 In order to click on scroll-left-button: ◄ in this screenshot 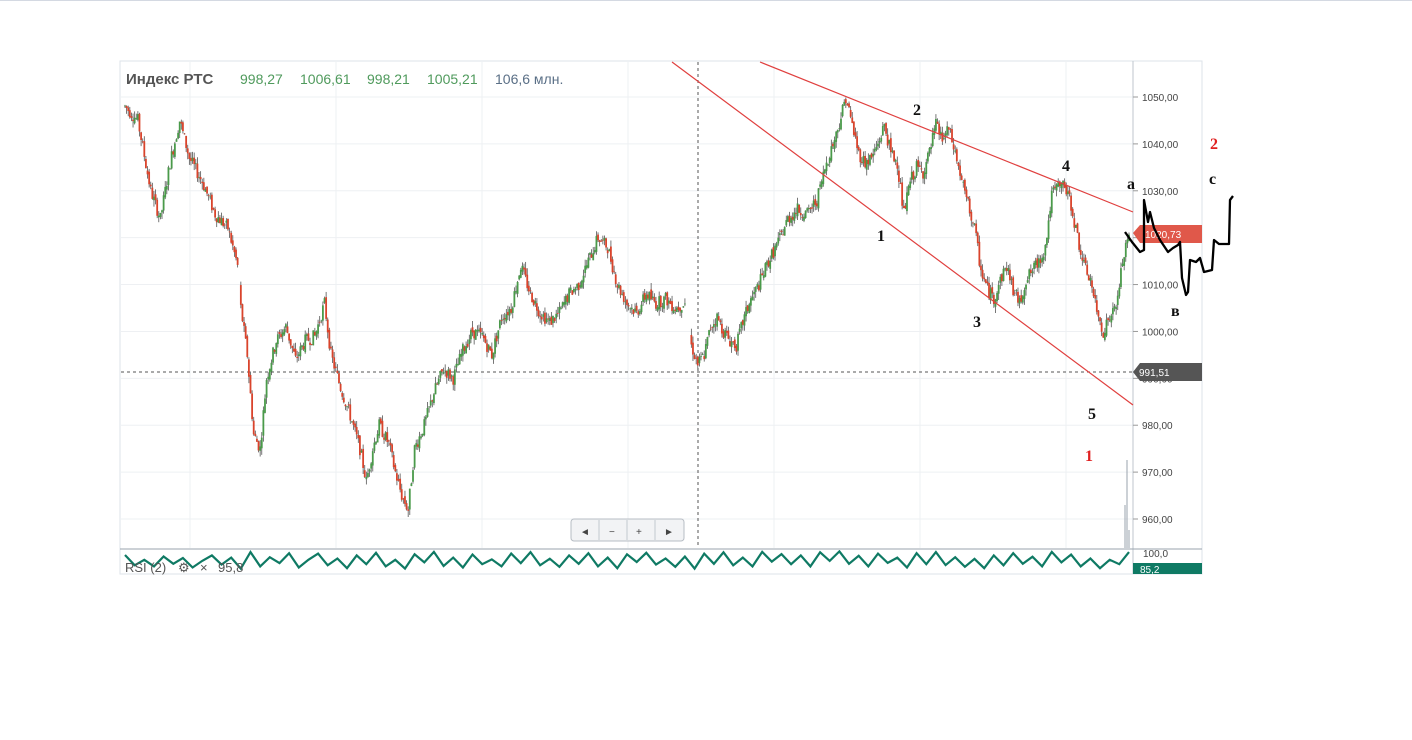, I will do `click(585, 532)`.